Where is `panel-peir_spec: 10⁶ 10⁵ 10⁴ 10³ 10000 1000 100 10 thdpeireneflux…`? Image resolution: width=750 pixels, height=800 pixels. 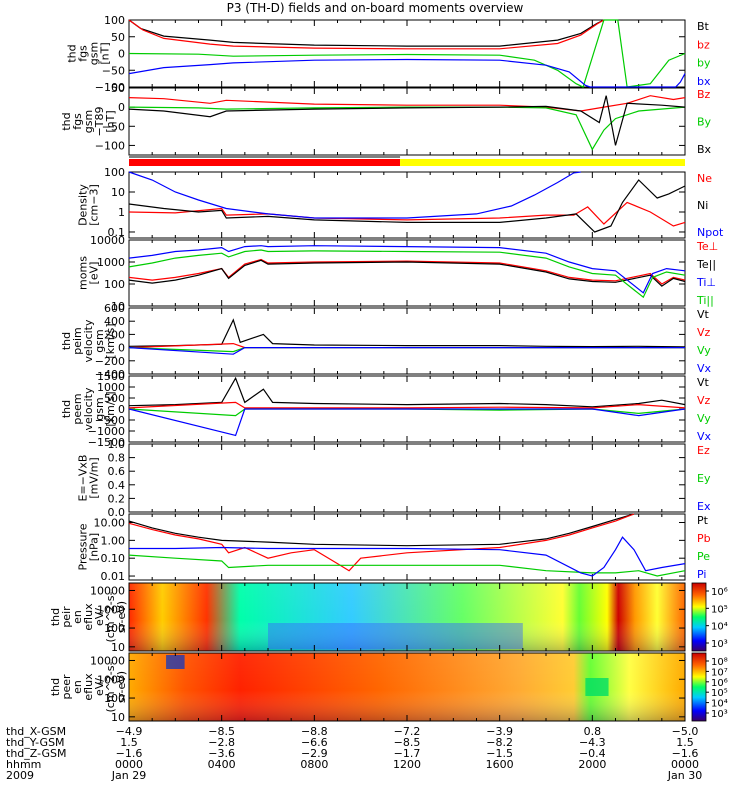
panel-peir_spec: 10⁶ 10⁵ 10⁴ 10³ 10000 1000 100 10 thdpeireneflux… is located at coordinates (388, 618).